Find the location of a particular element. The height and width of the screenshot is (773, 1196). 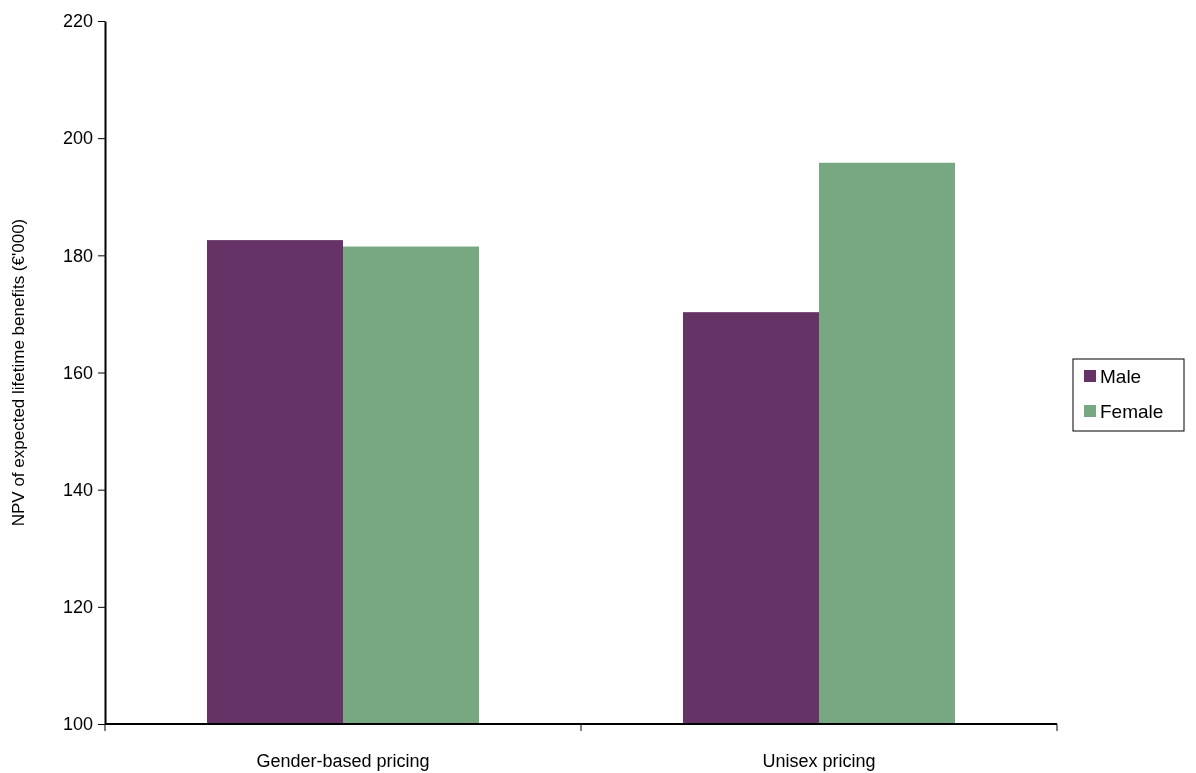

y-tick-label: 140 is located at coordinates (77, 489).